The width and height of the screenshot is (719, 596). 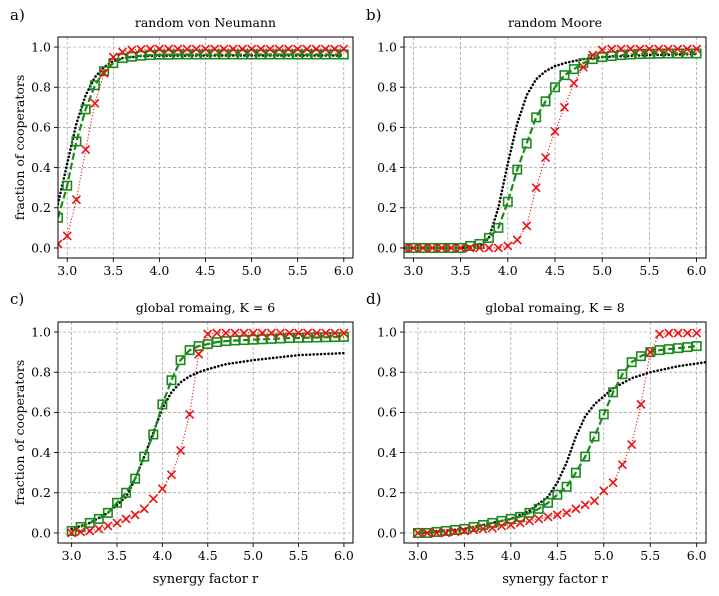 What do you see at coordinates (201, 146) in the screenshot?
I see `series-line-crosses` at bounding box center [201, 146].